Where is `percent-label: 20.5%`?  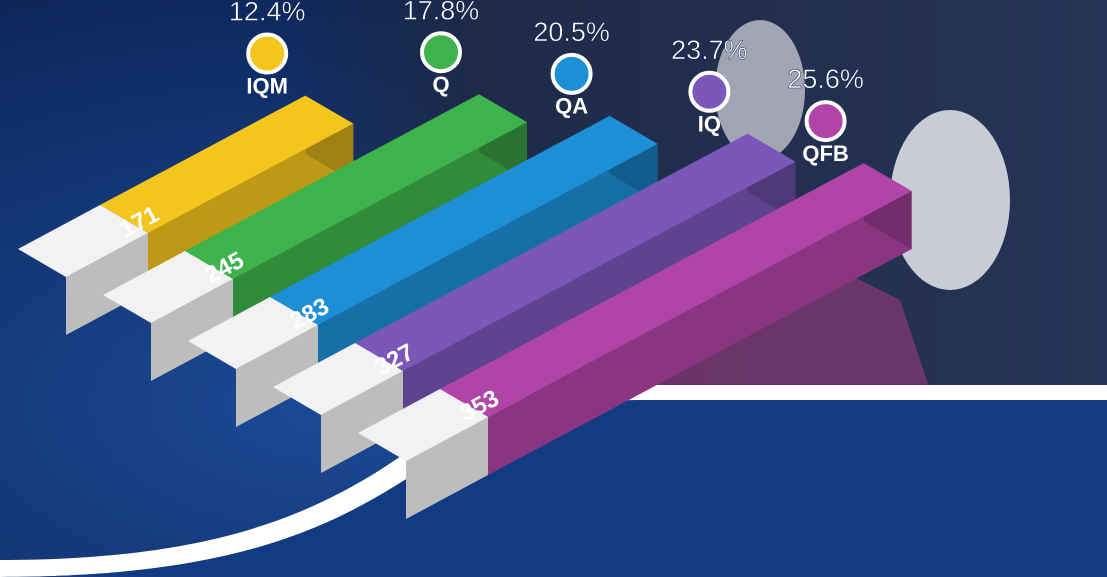 percent-label: 20.5% is located at coordinates (571, 32).